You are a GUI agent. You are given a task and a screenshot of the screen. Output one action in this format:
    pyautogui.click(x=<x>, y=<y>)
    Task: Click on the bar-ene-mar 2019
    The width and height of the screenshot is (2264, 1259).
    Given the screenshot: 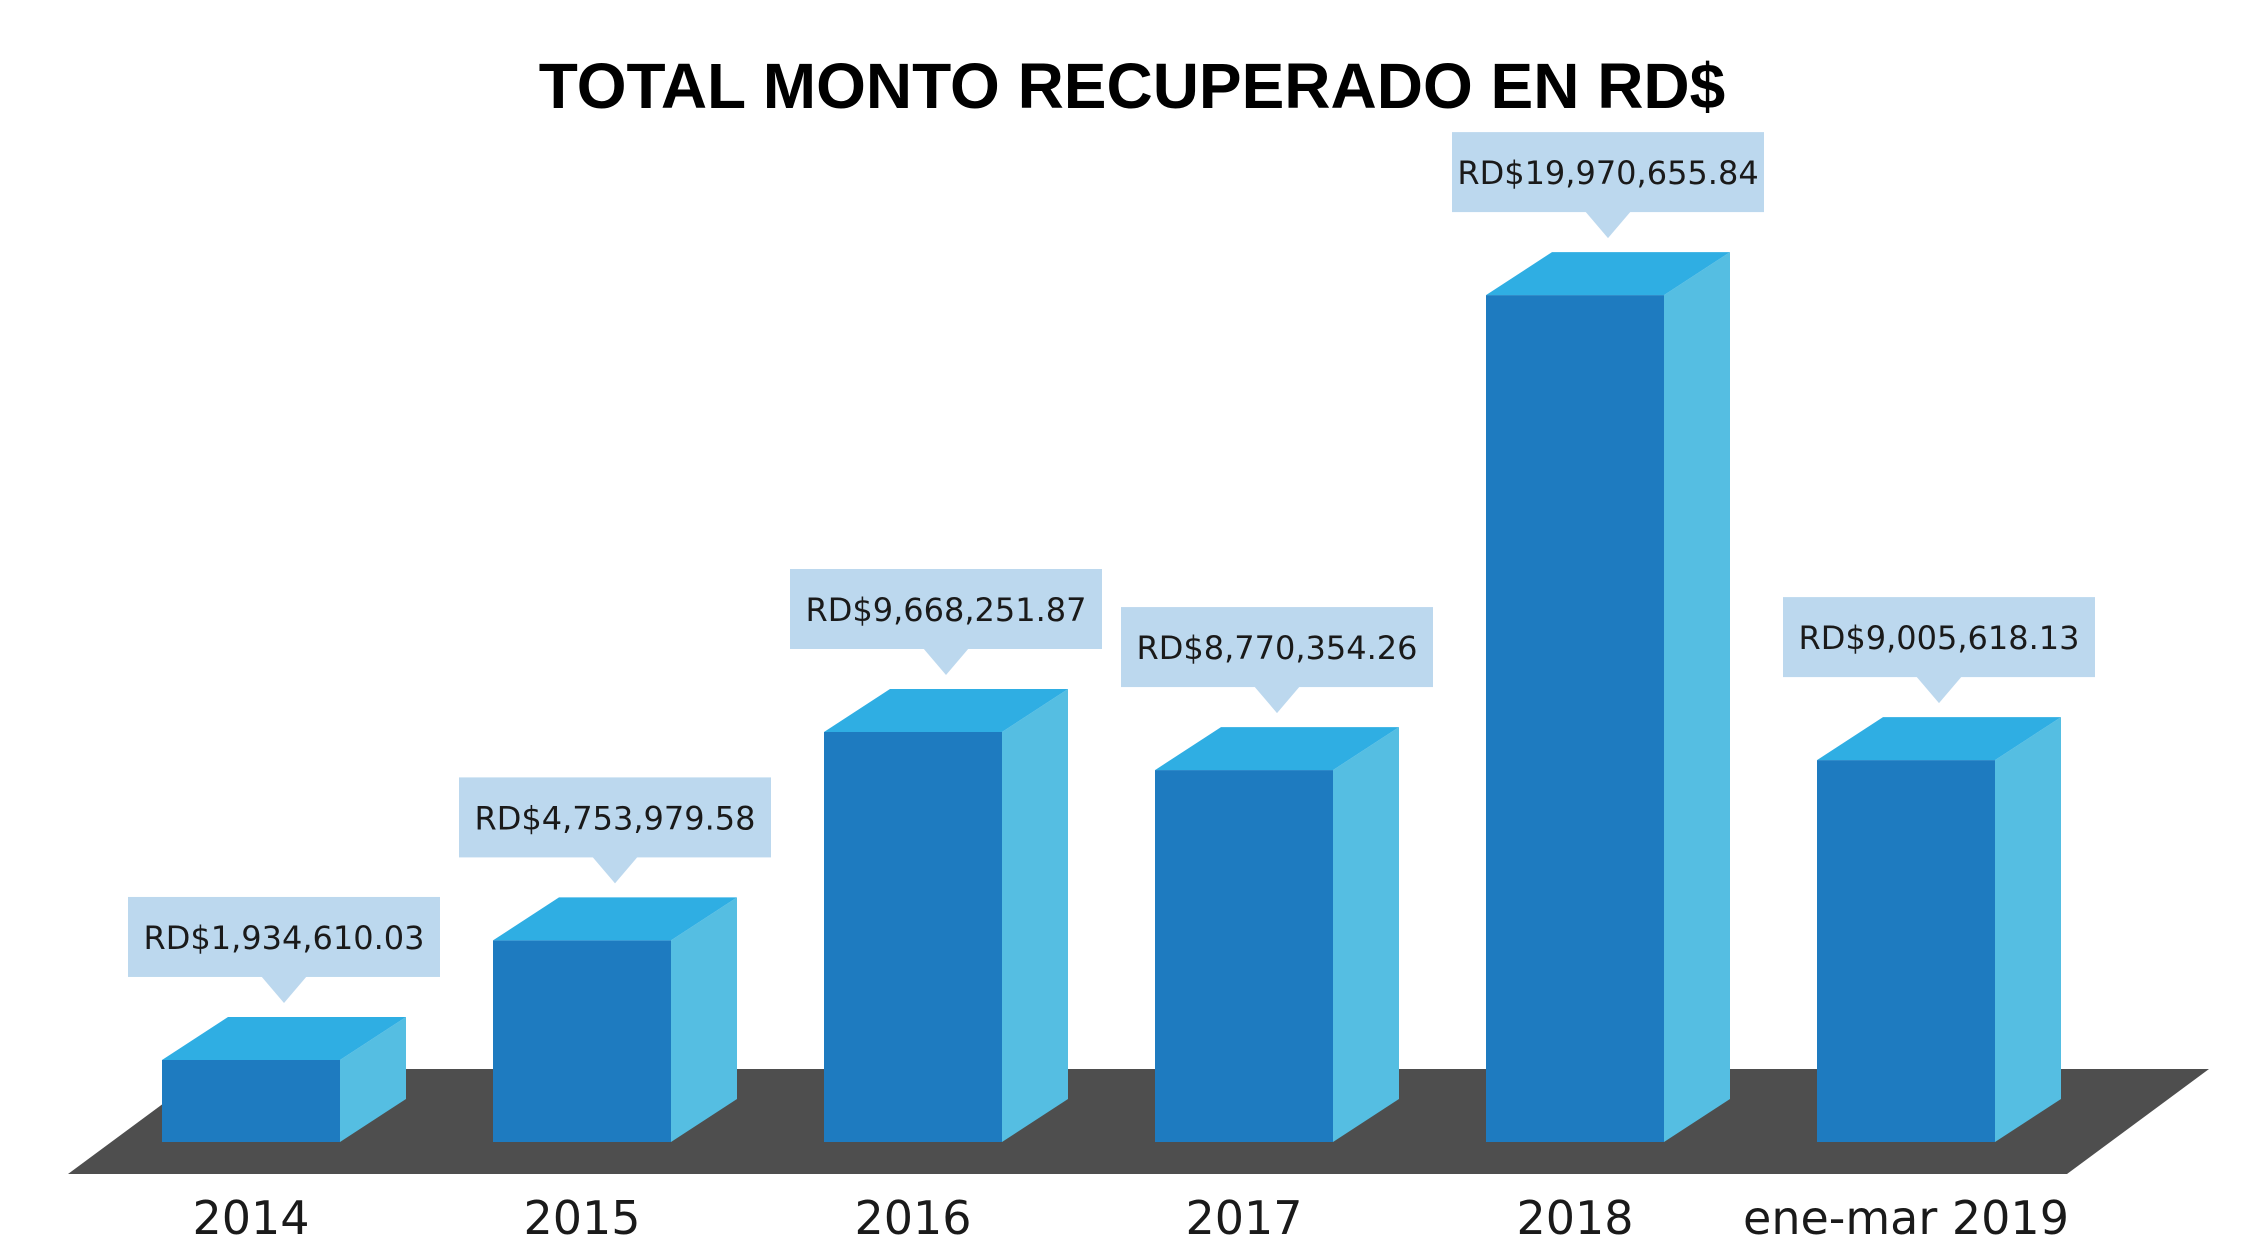 What is the action you would take?
    pyautogui.click(x=1939, y=929)
    